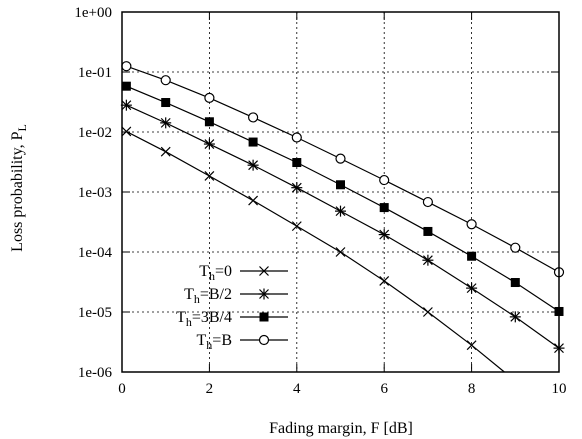  What do you see at coordinates (122, 389) in the screenshot?
I see `x-tick-label: 0` at bounding box center [122, 389].